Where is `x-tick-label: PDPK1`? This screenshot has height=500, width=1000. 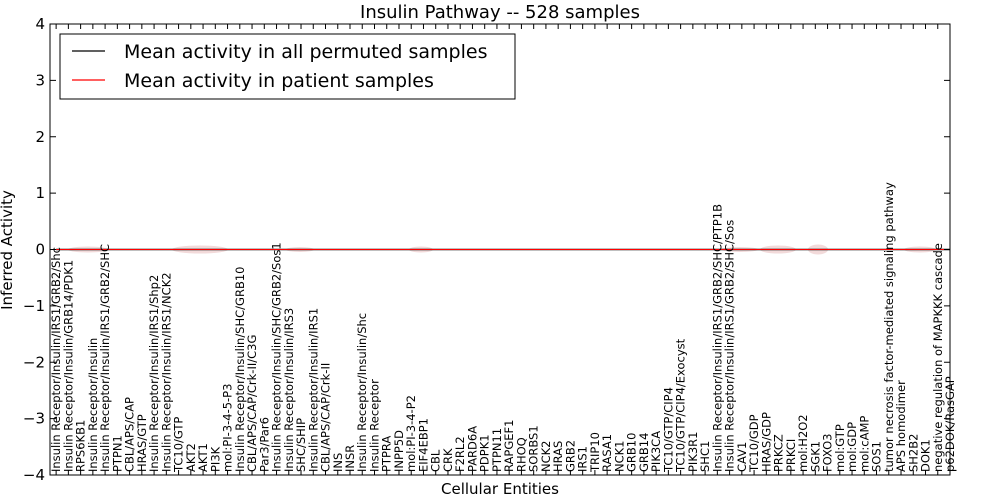 x-tick-label: PDPK1 is located at coordinates (485, 453).